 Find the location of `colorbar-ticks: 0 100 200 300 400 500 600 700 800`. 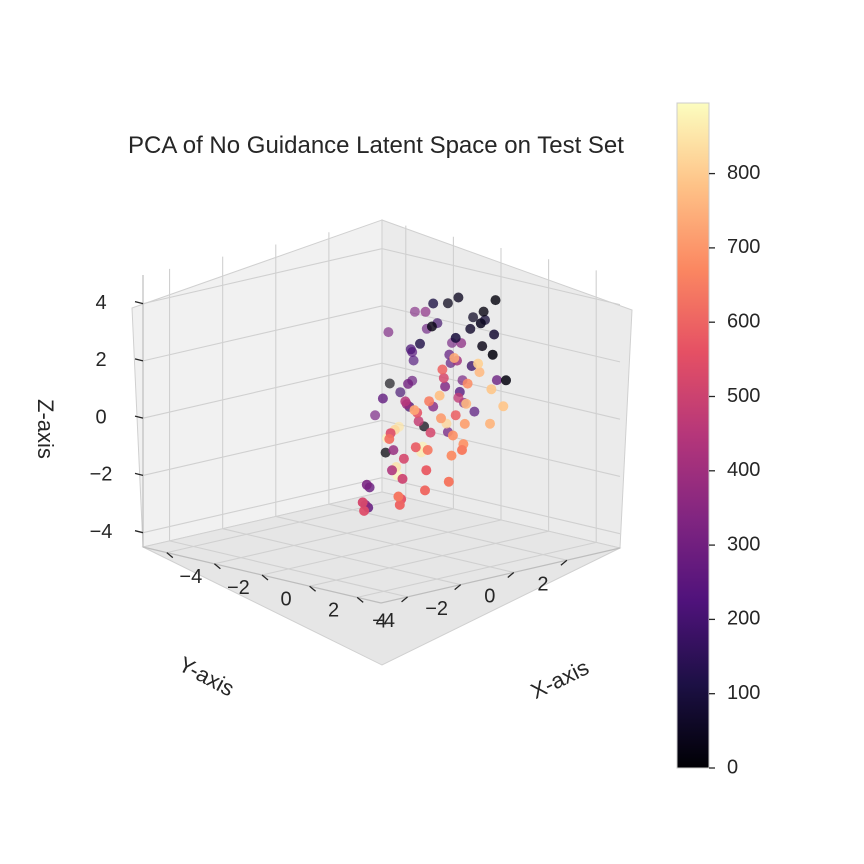

colorbar-ticks: 0 100 200 300 400 500 600 700 800 is located at coordinates (734, 470).